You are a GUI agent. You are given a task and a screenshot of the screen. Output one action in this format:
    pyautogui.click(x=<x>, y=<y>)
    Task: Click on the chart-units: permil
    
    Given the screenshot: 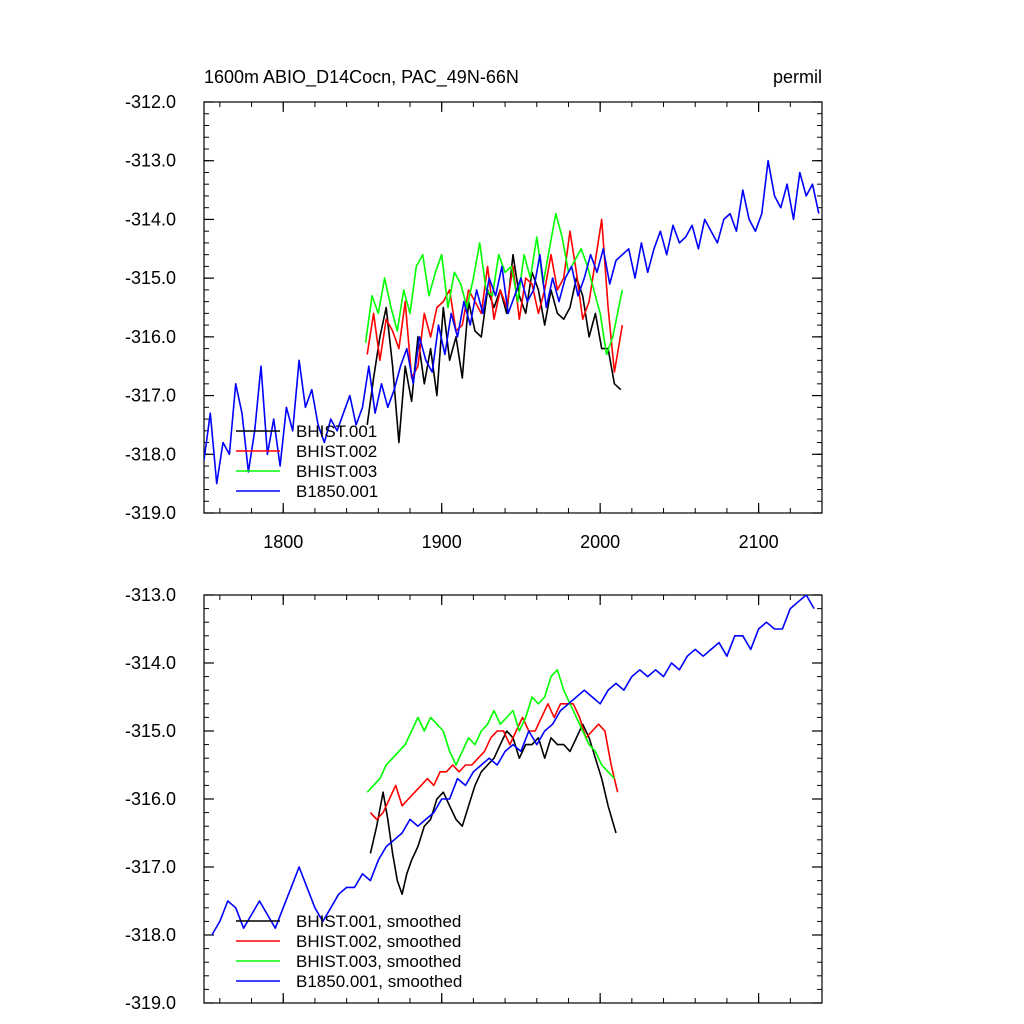 What is the action you would take?
    pyautogui.click(x=797, y=77)
    